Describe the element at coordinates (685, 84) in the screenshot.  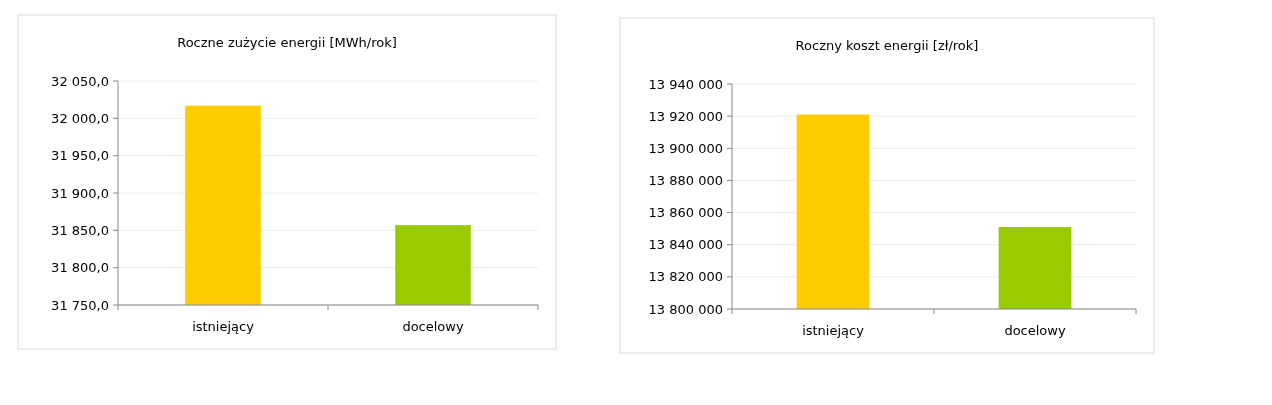
I see `y-tick-label: 13 940 000` at that location.